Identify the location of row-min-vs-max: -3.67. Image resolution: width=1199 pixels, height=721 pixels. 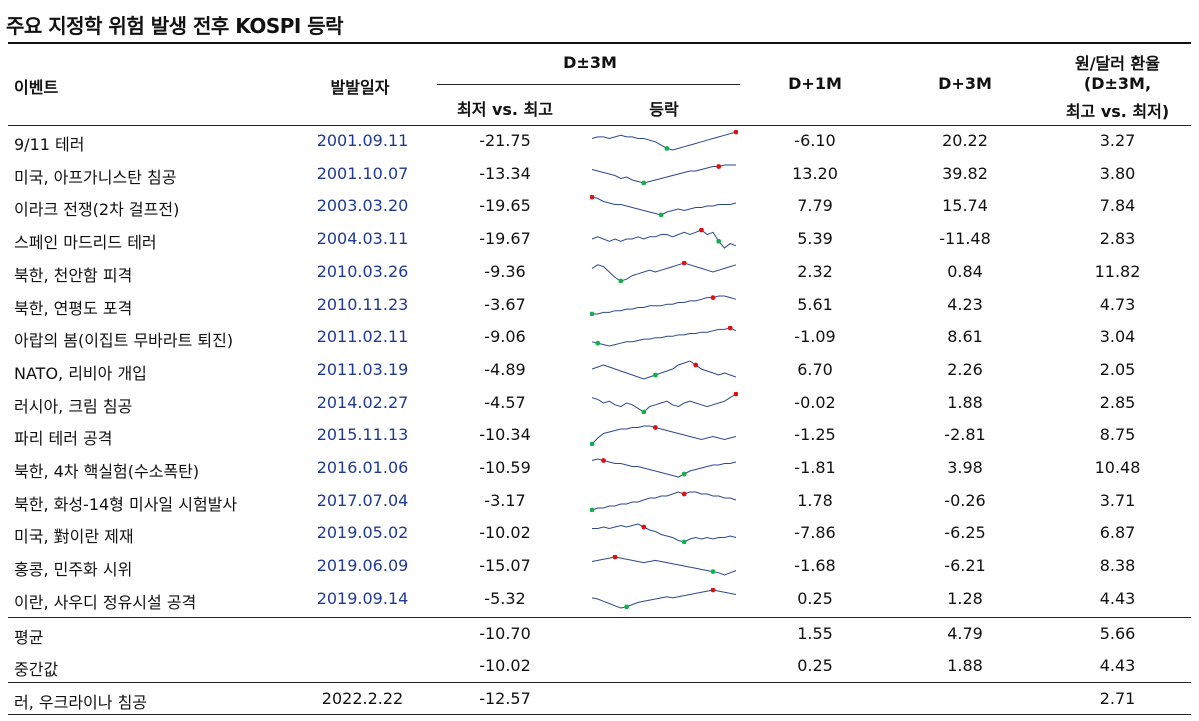
(505, 304).